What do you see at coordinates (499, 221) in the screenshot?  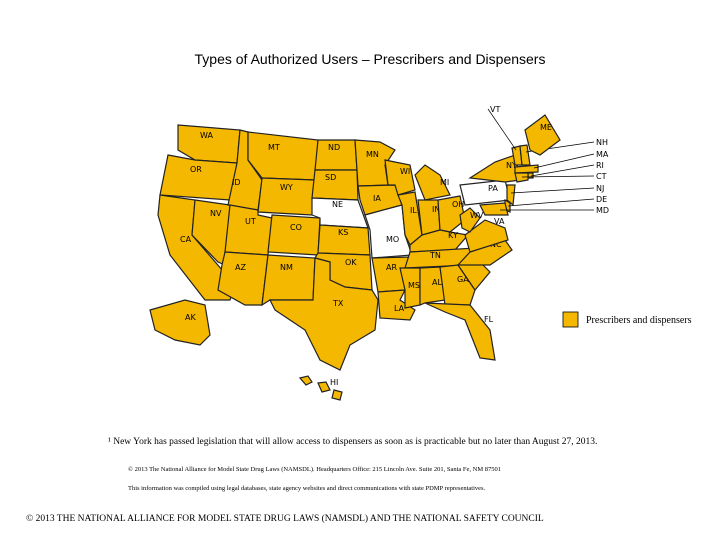 I see `state-label: VA` at bounding box center [499, 221].